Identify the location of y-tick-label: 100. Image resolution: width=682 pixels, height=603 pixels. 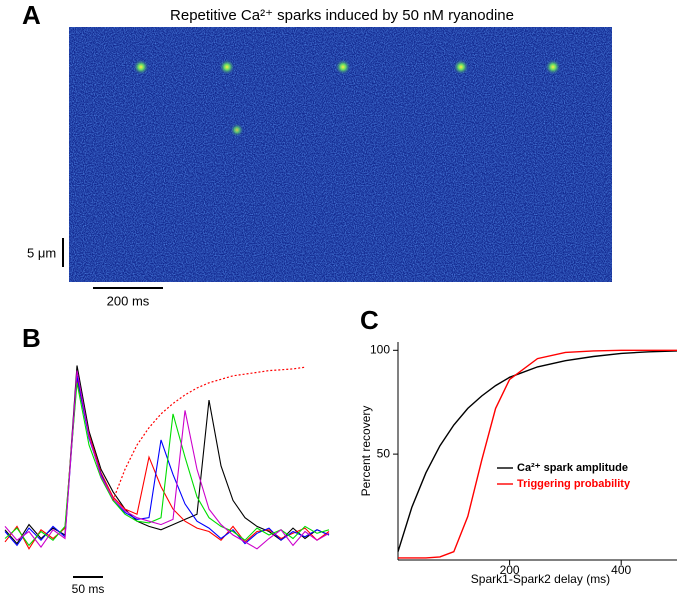
(380, 349).